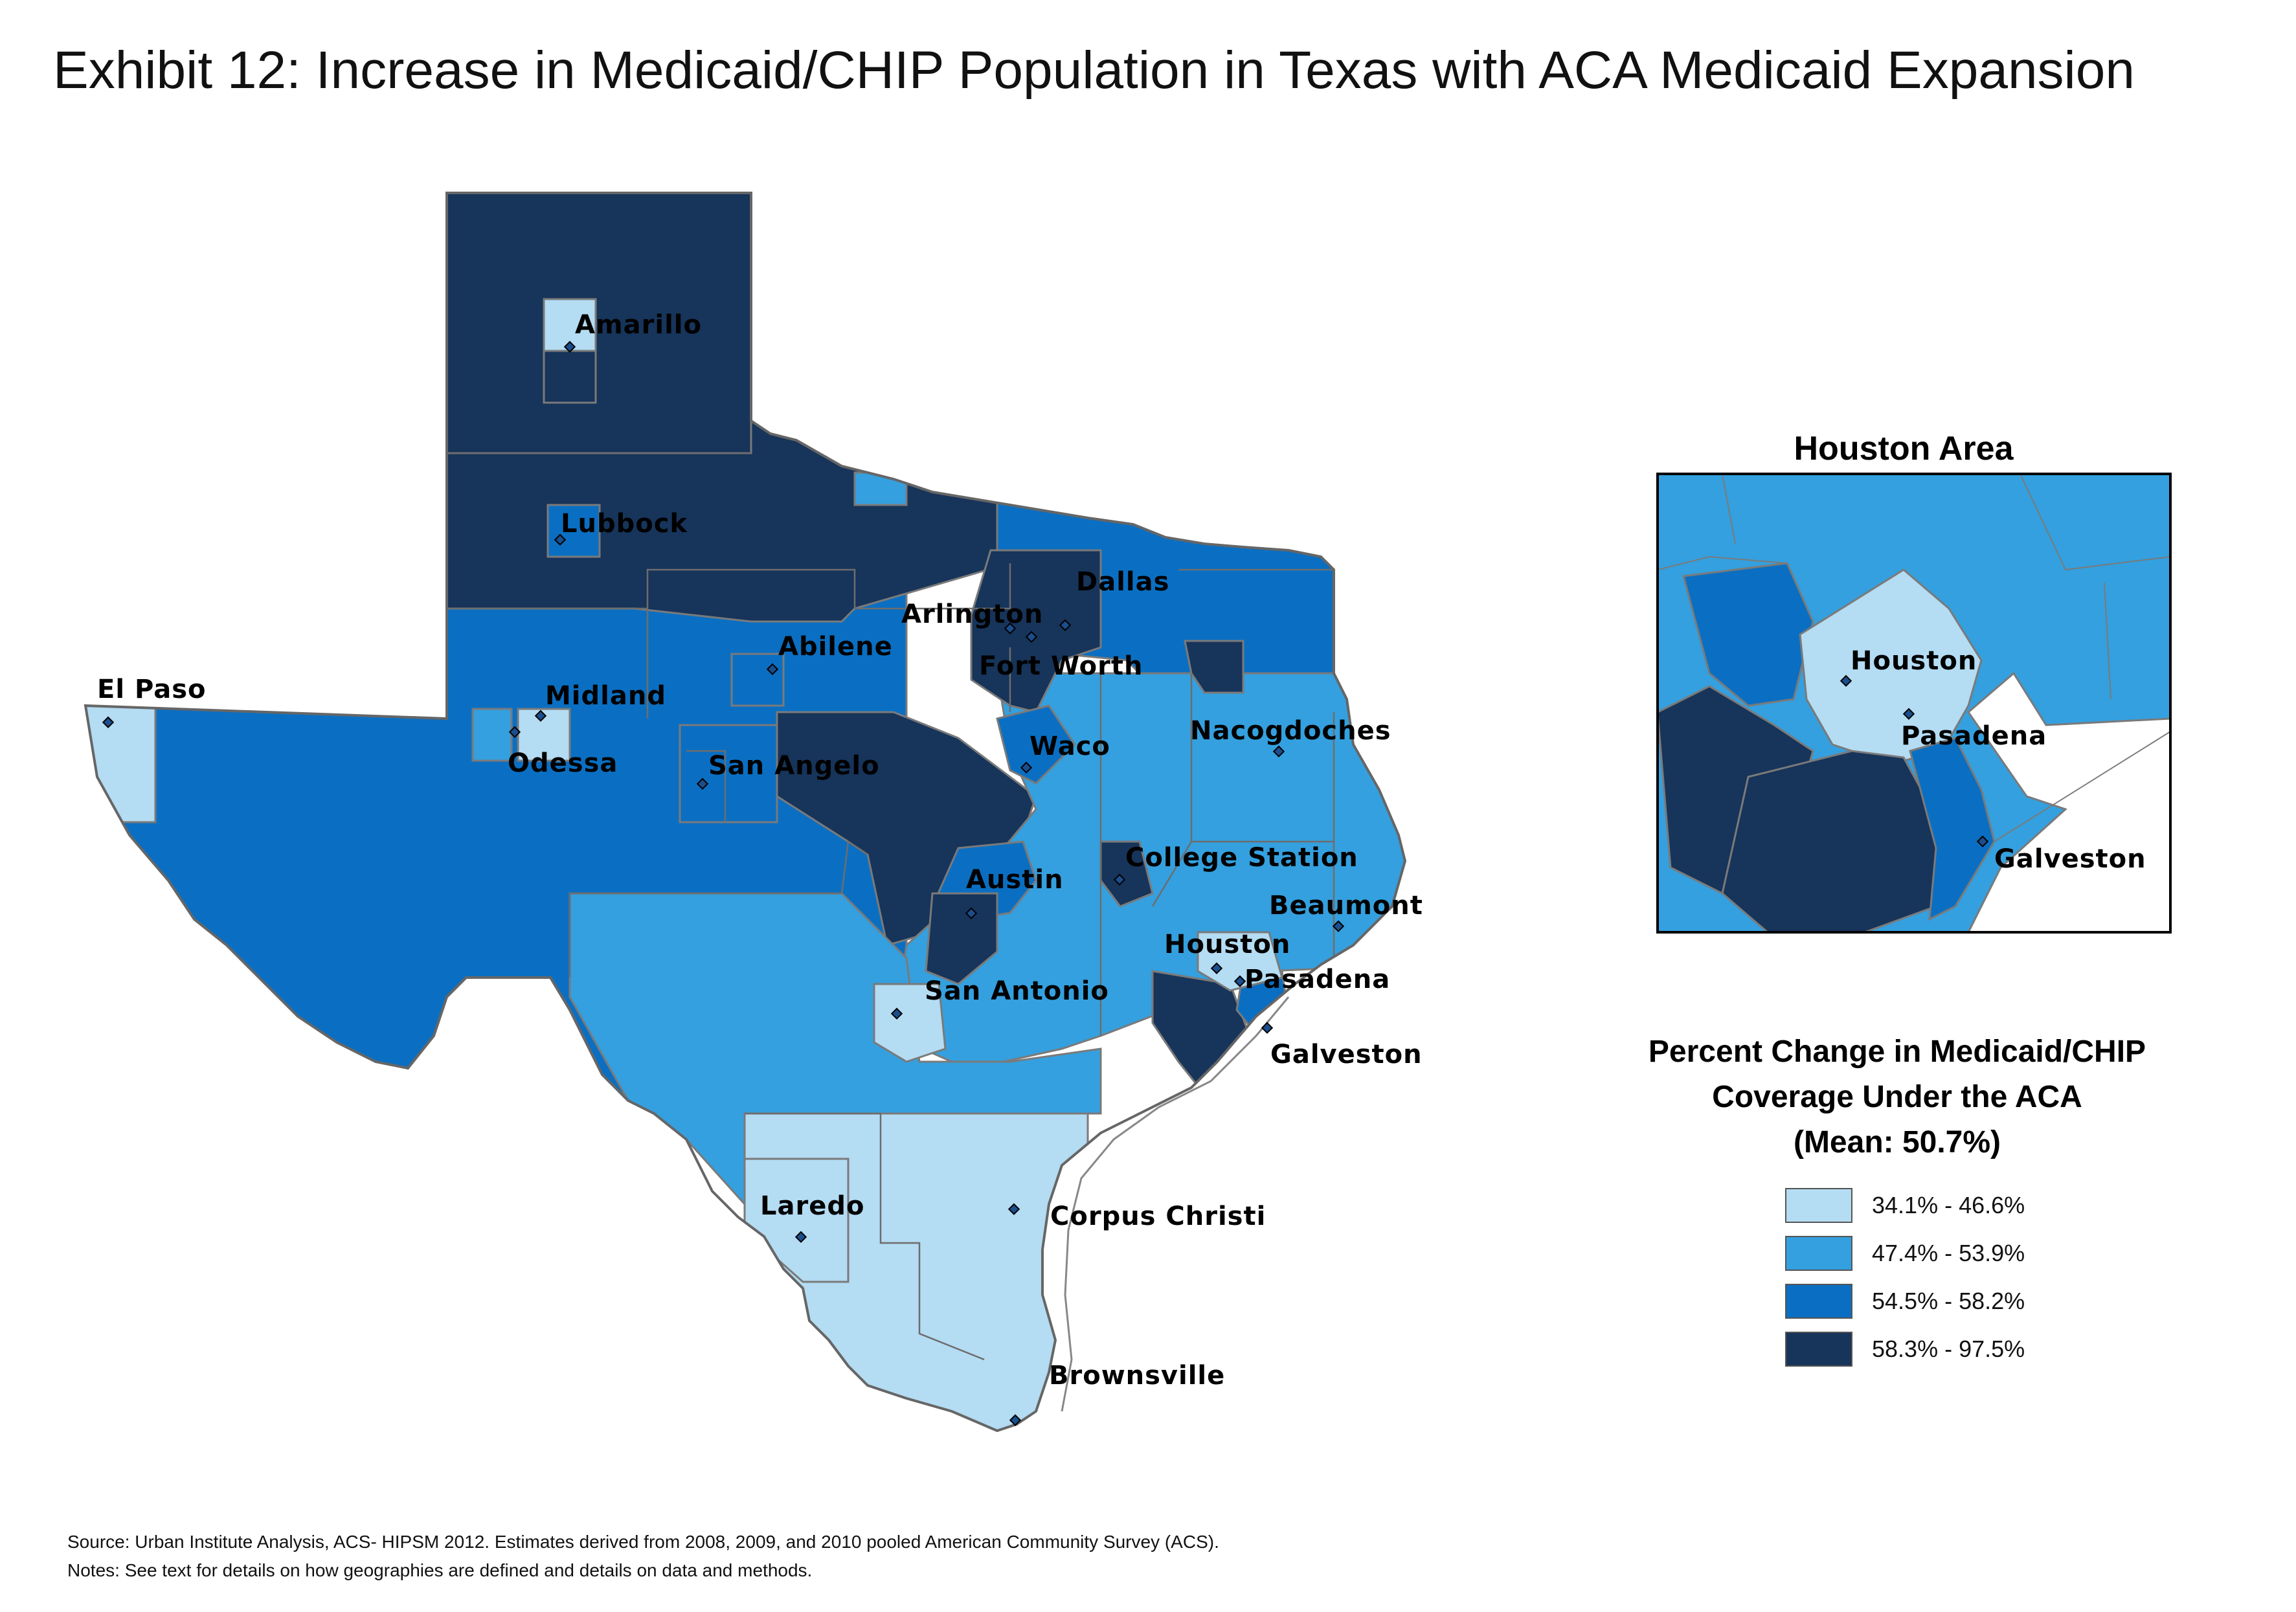 The width and height of the screenshot is (2296, 1612). What do you see at coordinates (570, 377) in the screenshot?
I see `region-amarillo-south` at bounding box center [570, 377].